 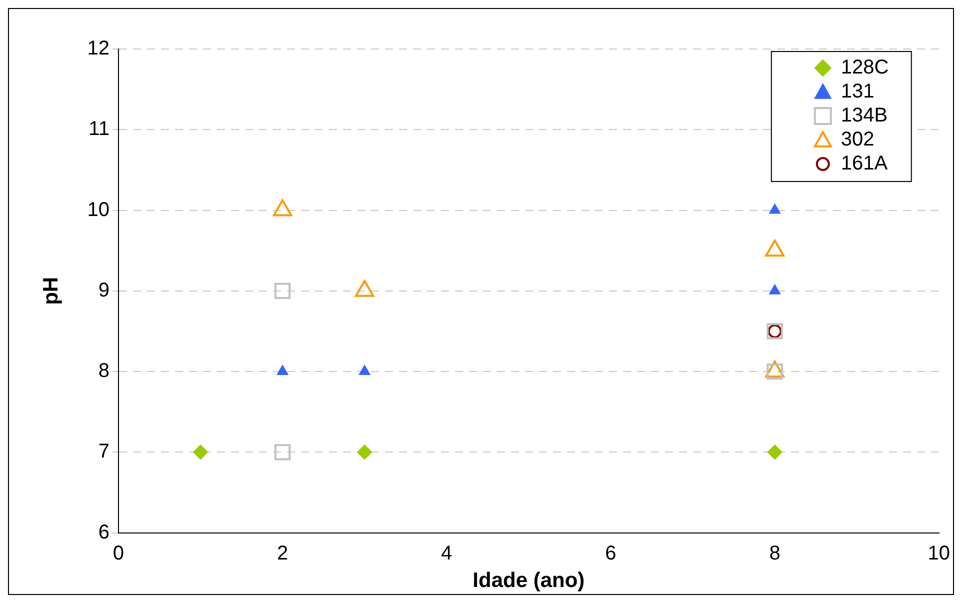 What do you see at coordinates (774, 553) in the screenshot?
I see `x-tick-label: 8` at bounding box center [774, 553].